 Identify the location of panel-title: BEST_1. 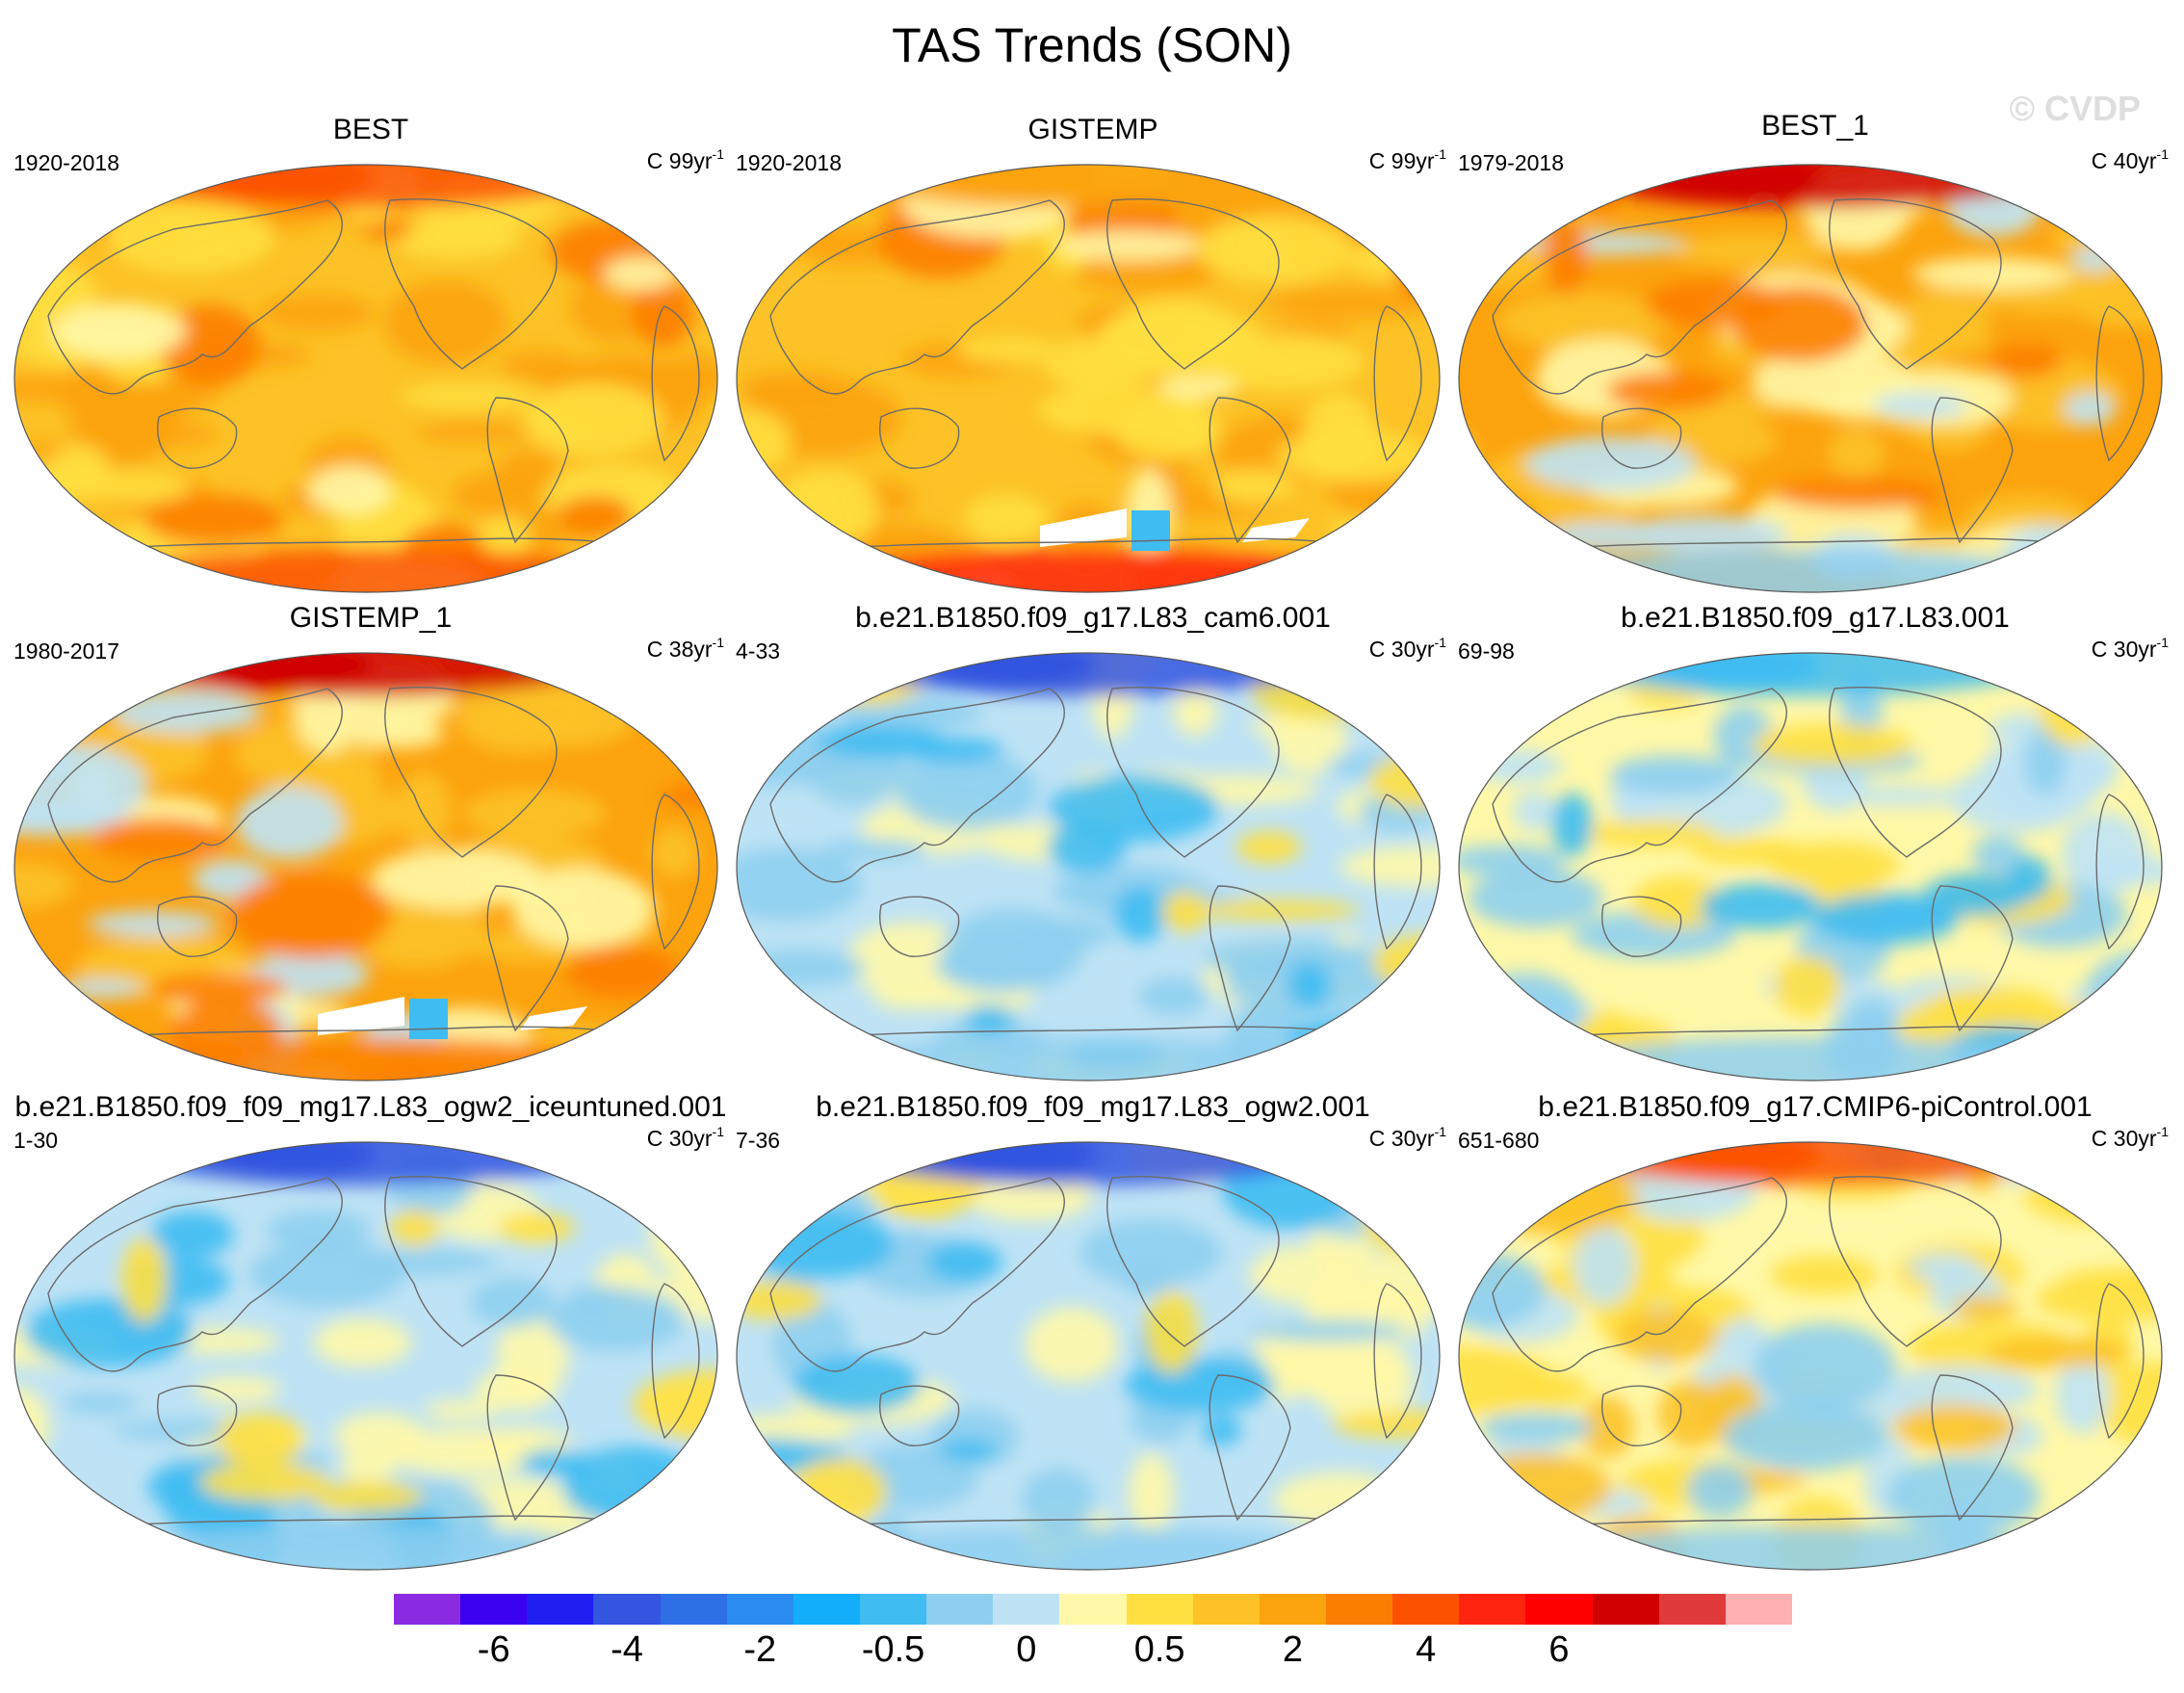
(1815, 126).